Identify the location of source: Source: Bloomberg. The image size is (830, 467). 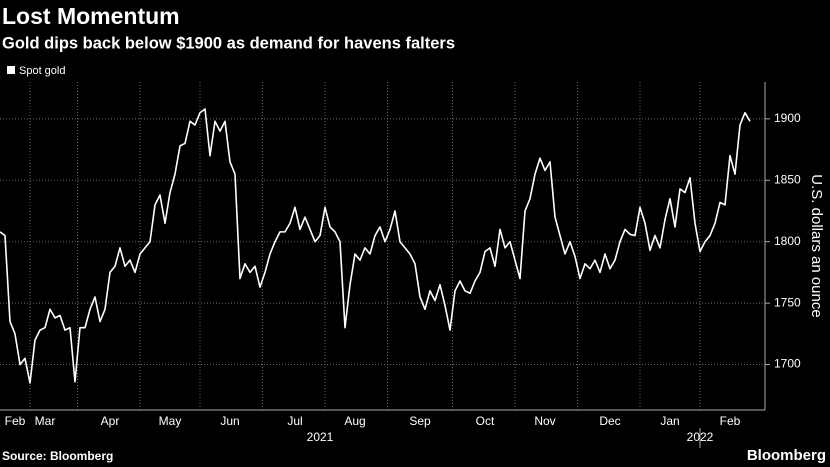
(57, 456).